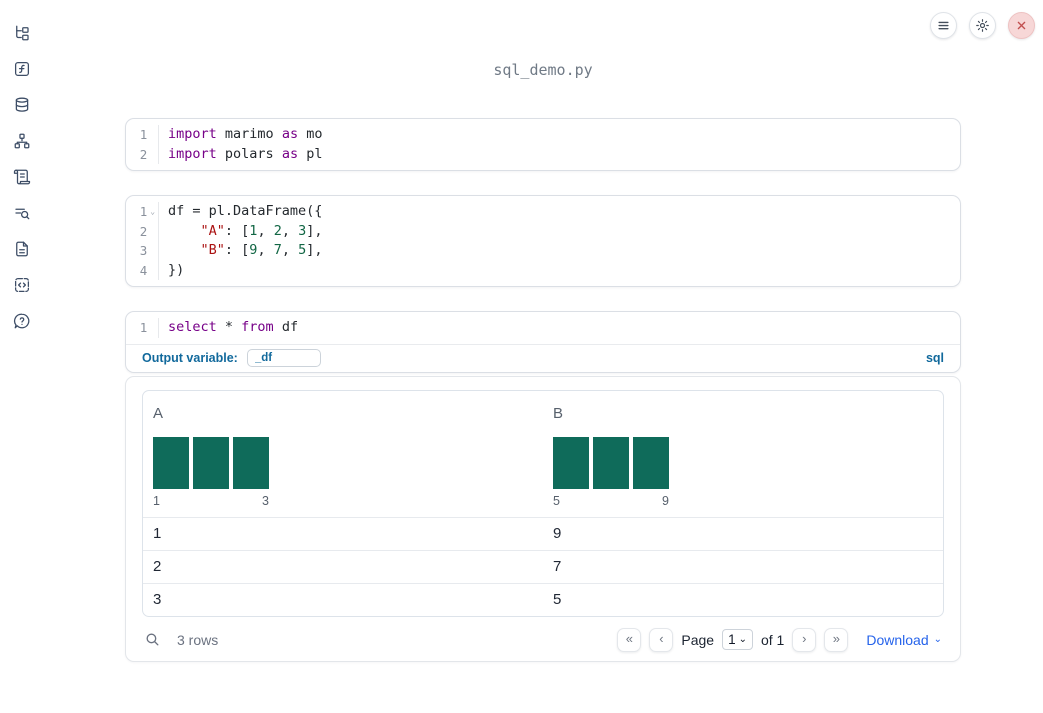 The image size is (1043, 713). What do you see at coordinates (543, 70) in the screenshot?
I see `notebook-filename: sql_demo.py` at bounding box center [543, 70].